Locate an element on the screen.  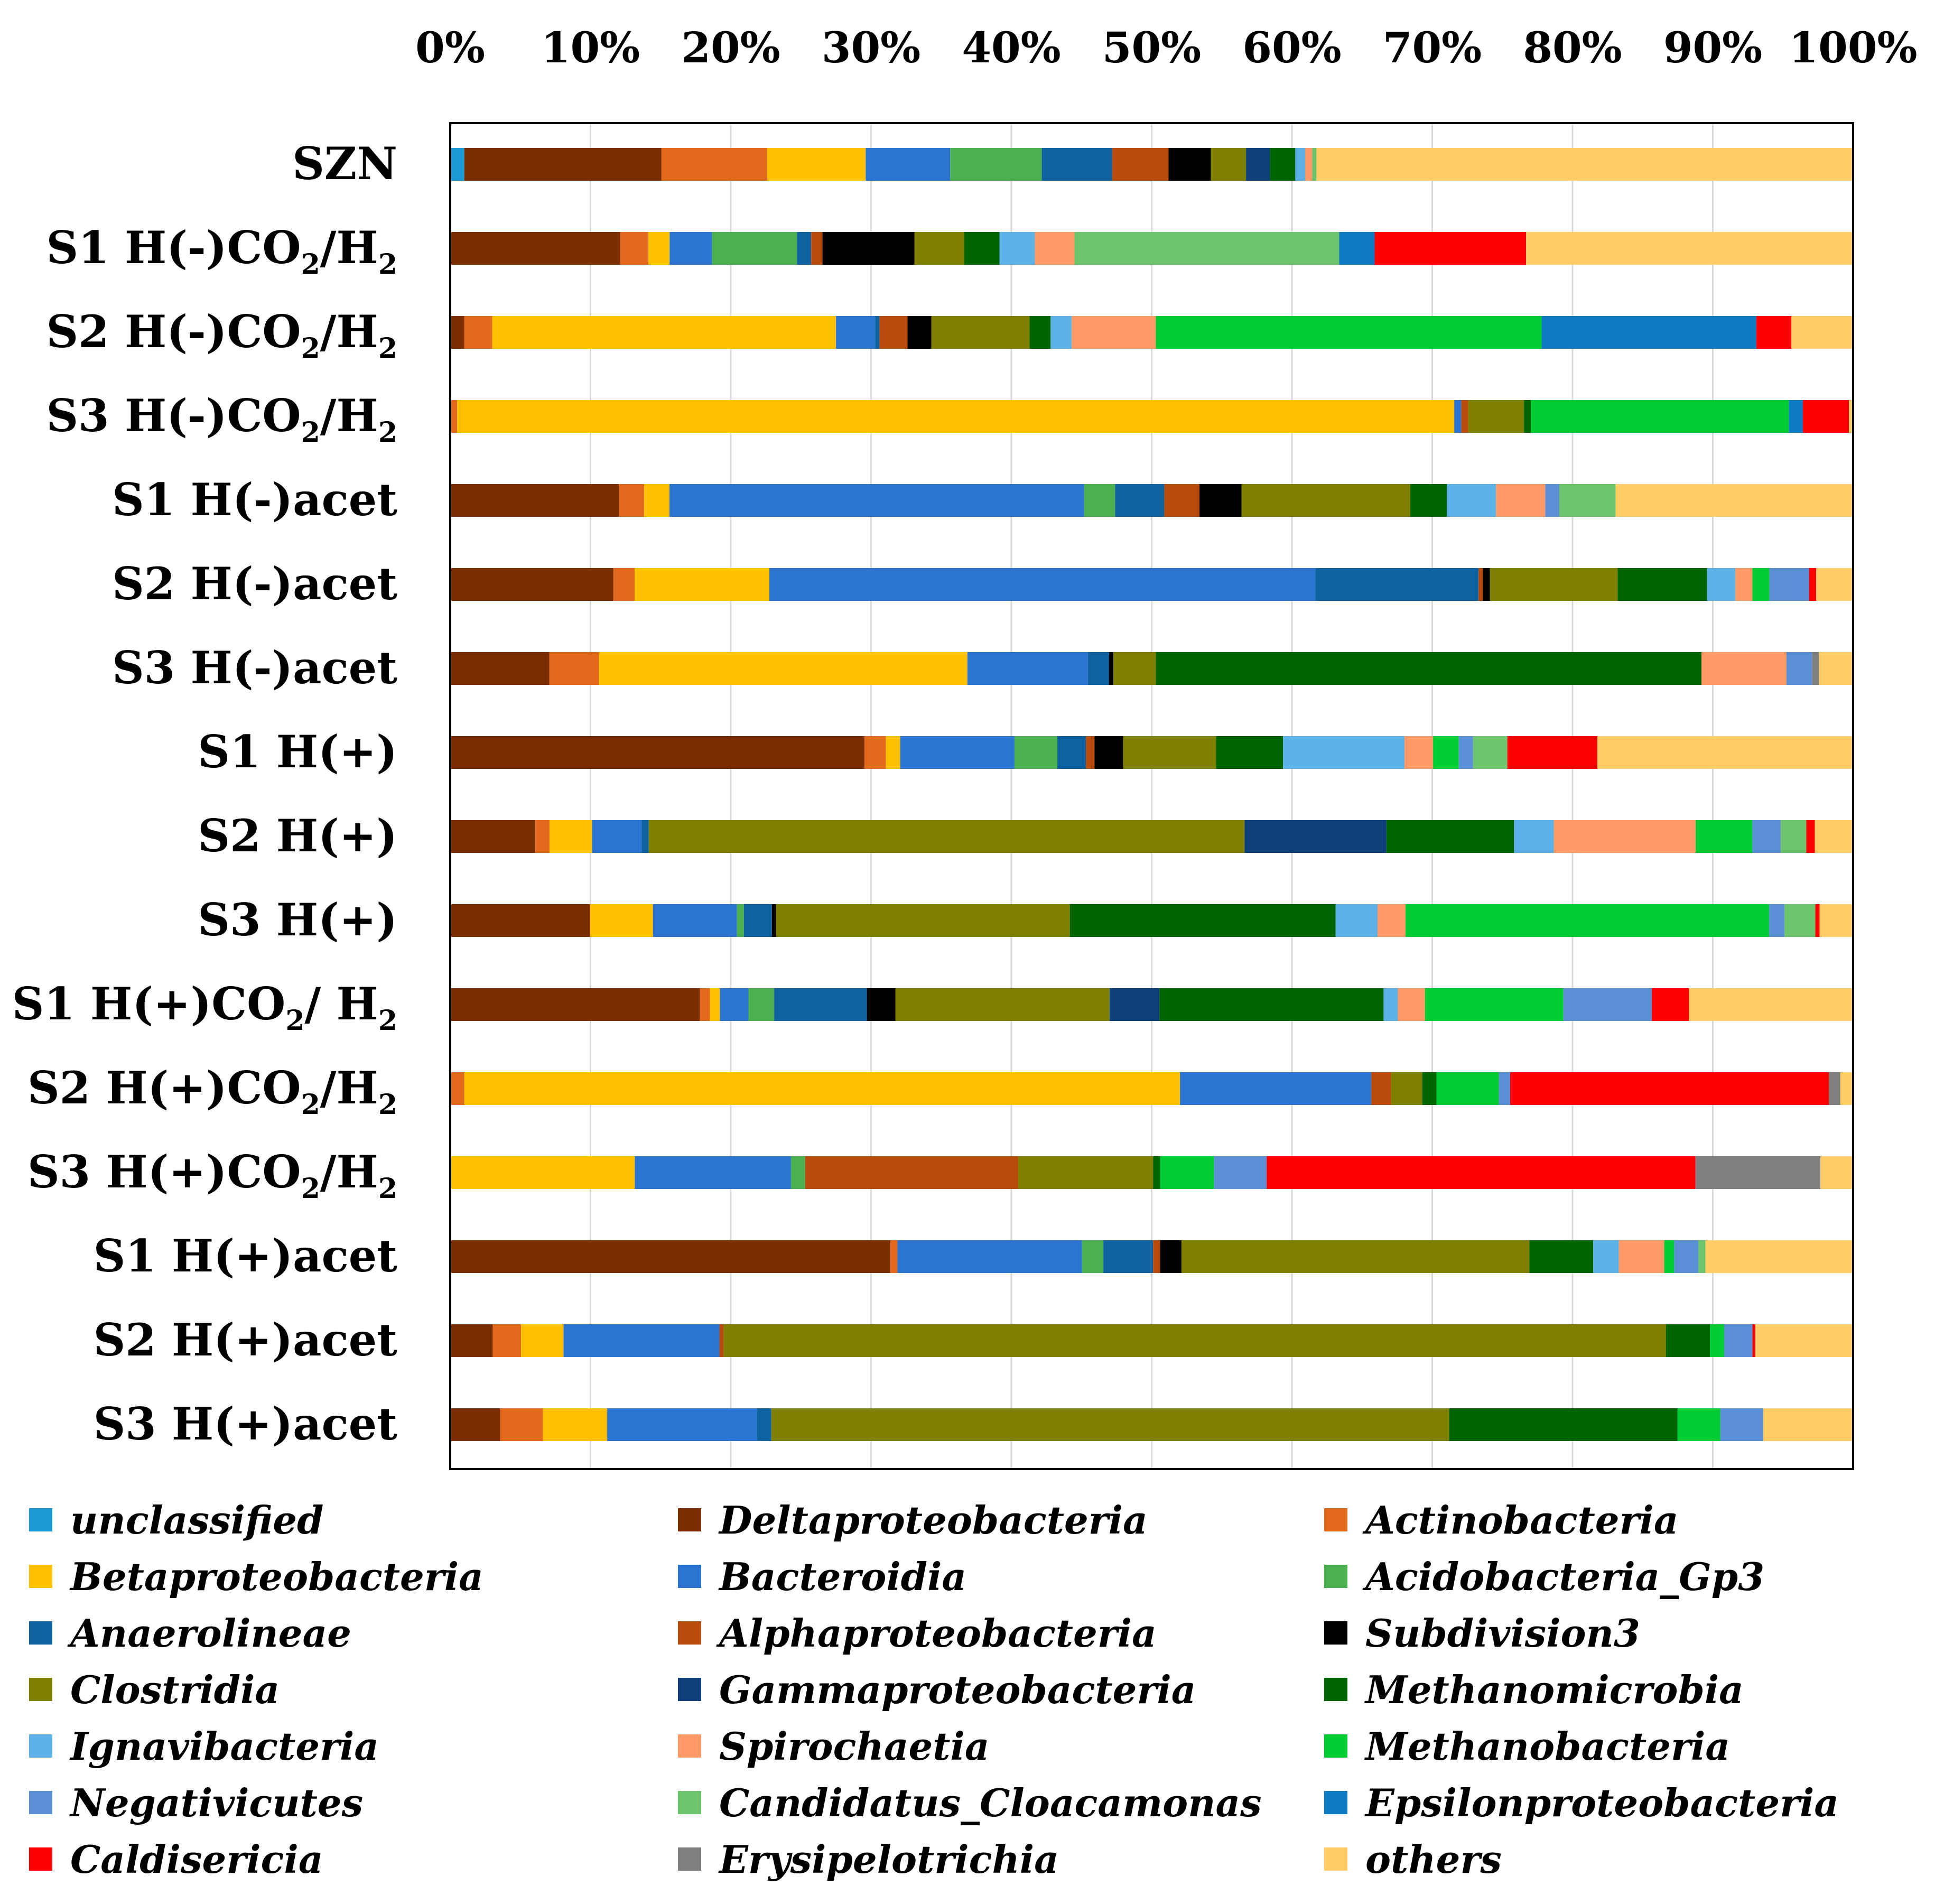
legend-label: Betaproteobacteria is located at coordinates (276, 1576).